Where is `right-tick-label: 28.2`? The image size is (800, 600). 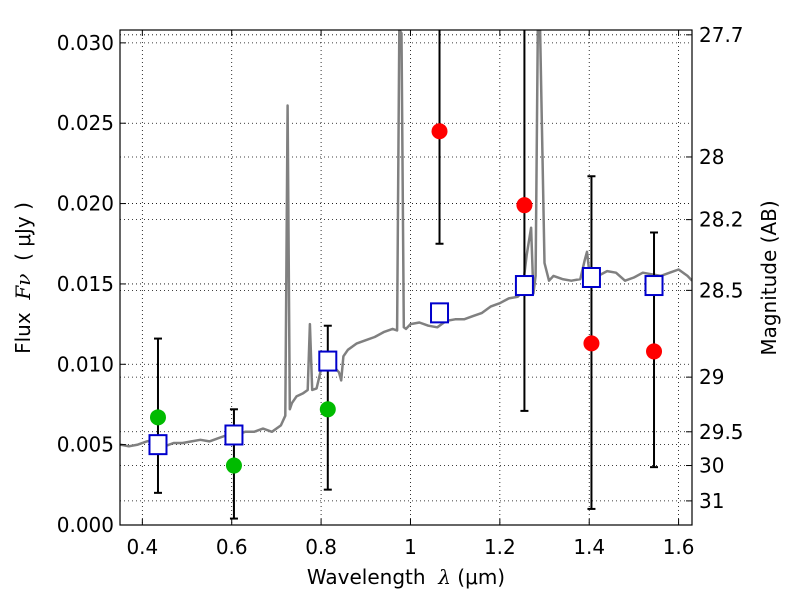 right-tick-label: 28.2 is located at coordinates (721, 220).